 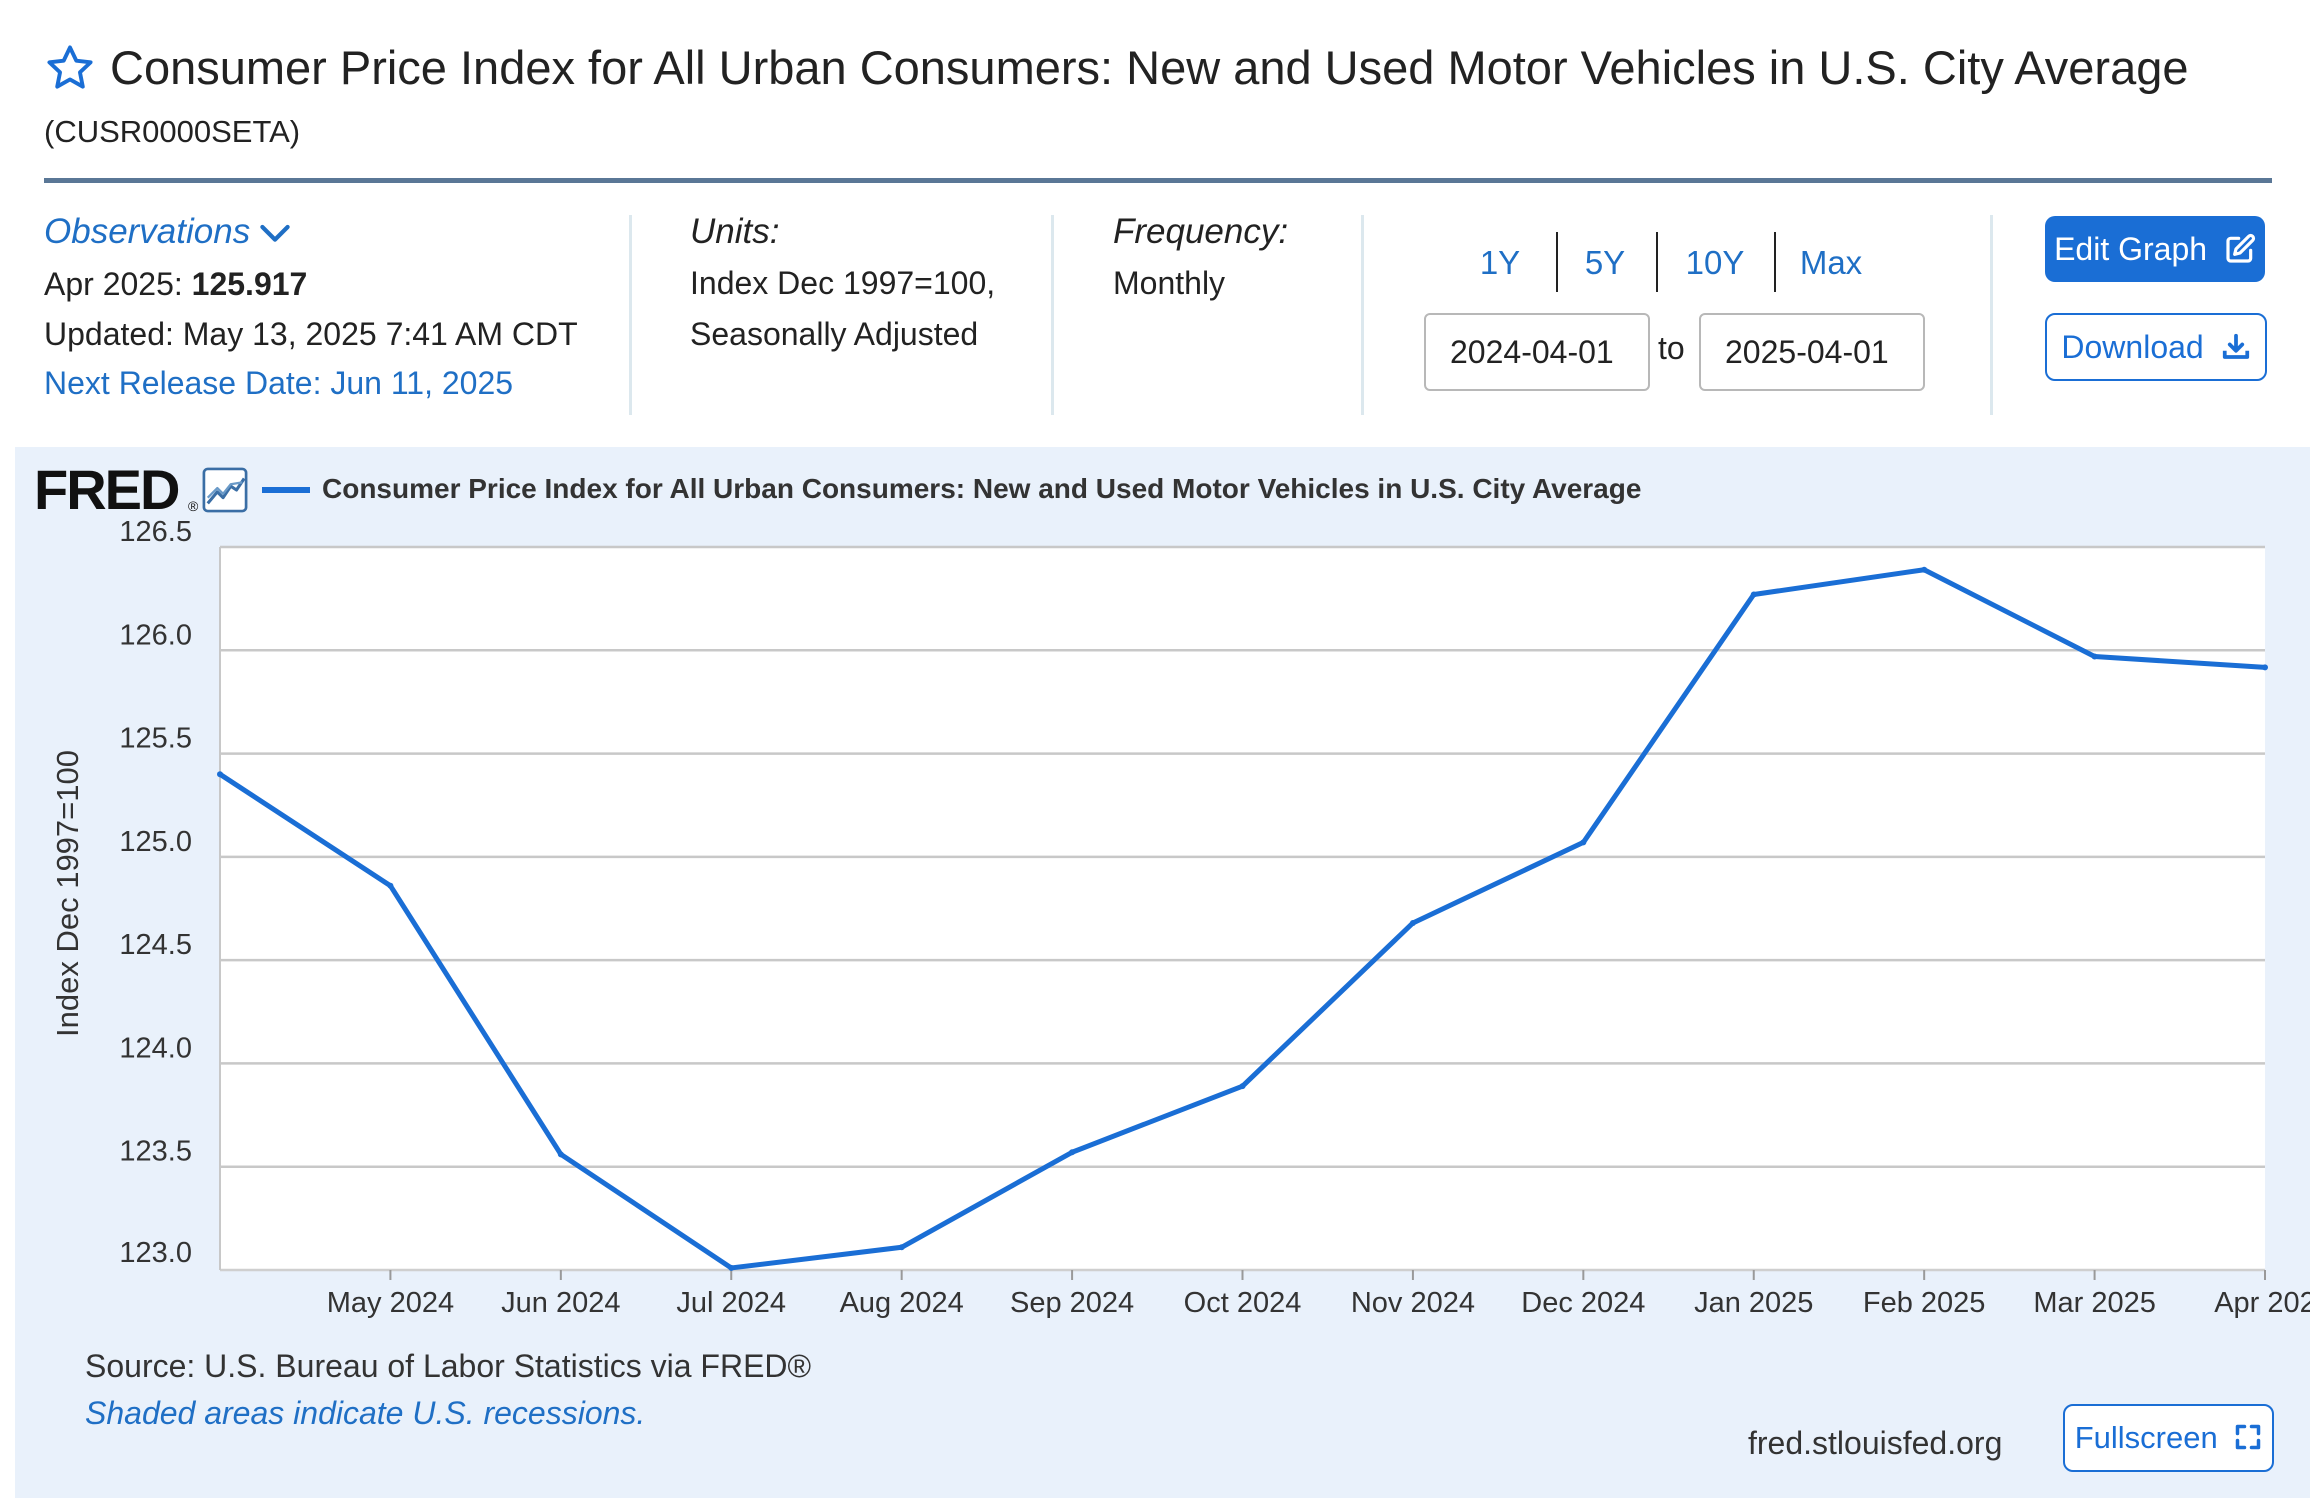 I want to click on fullscreen-icon, so click(x=2248, y=1437).